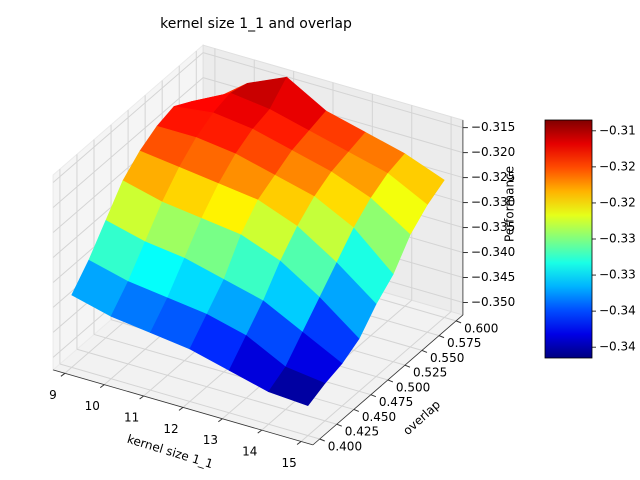 The image size is (640, 480). What do you see at coordinates (210, 440) in the screenshot?
I see `x-tick-label: 13` at bounding box center [210, 440].